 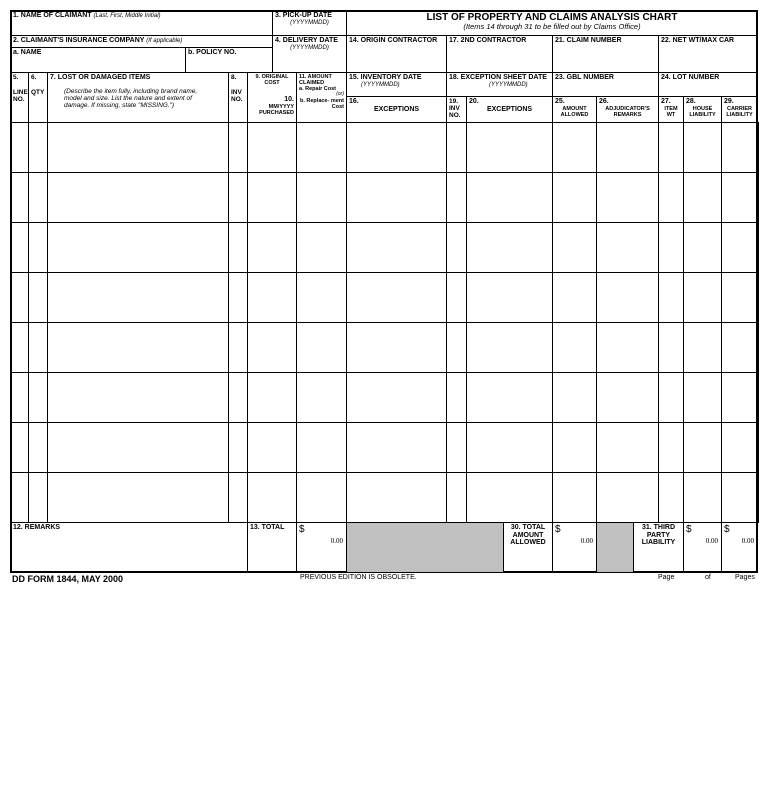 What do you see at coordinates (702, 547) in the screenshot?
I see `total-house-field: $0.00` at bounding box center [702, 547].